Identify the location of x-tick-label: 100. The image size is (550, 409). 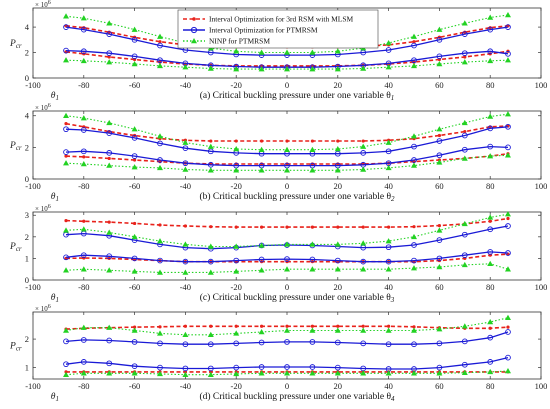
(541, 287).